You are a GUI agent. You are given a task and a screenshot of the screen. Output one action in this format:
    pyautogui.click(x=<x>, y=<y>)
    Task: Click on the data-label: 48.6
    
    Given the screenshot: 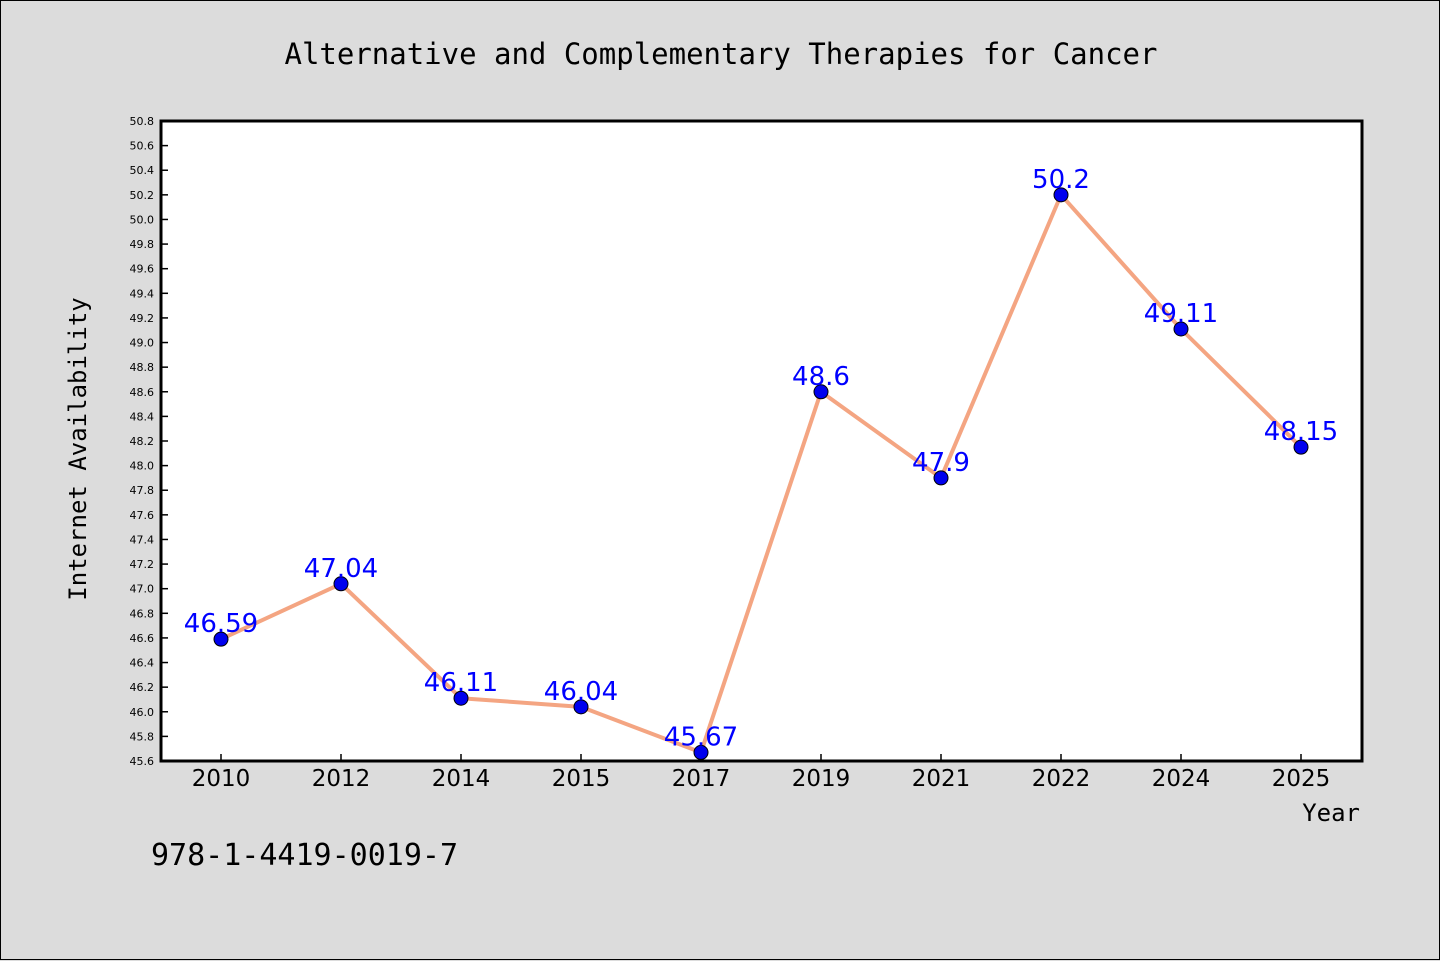 What is the action you would take?
    pyautogui.click(x=821, y=377)
    